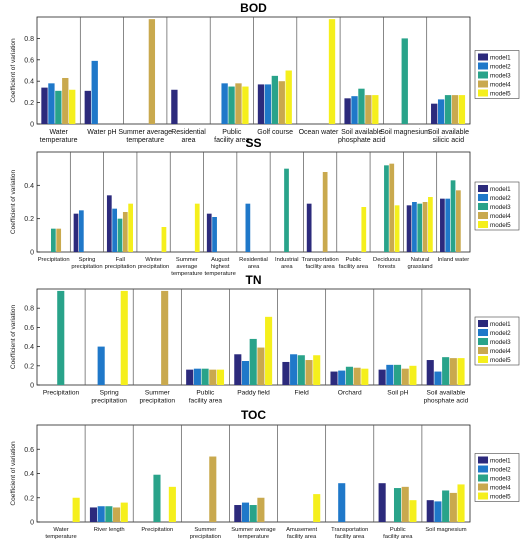 The width and height of the screenshot is (522, 550). What do you see at coordinates (153, 263) in the screenshot?
I see `category-label: Winter precipitation` at bounding box center [153, 263].